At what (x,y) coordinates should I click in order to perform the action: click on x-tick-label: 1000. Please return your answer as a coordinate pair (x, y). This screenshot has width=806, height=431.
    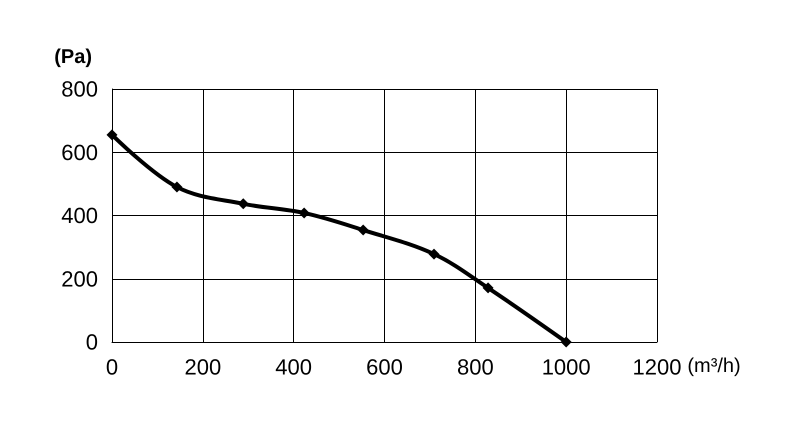
    Looking at the image, I should click on (566, 367).